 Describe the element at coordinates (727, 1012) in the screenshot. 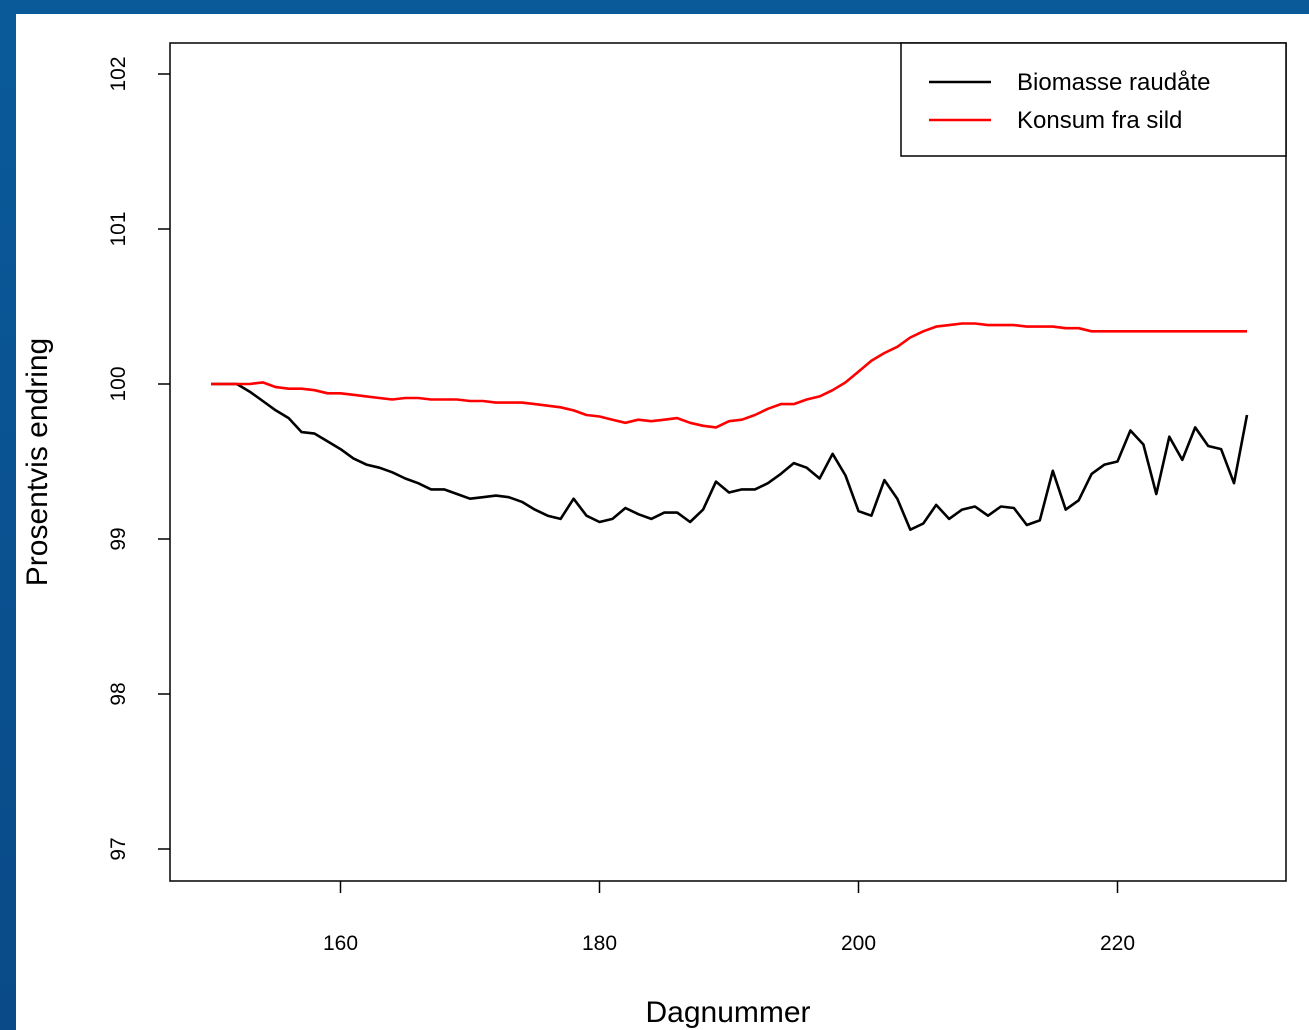

I see `x-axis-title: Dagnummer` at that location.